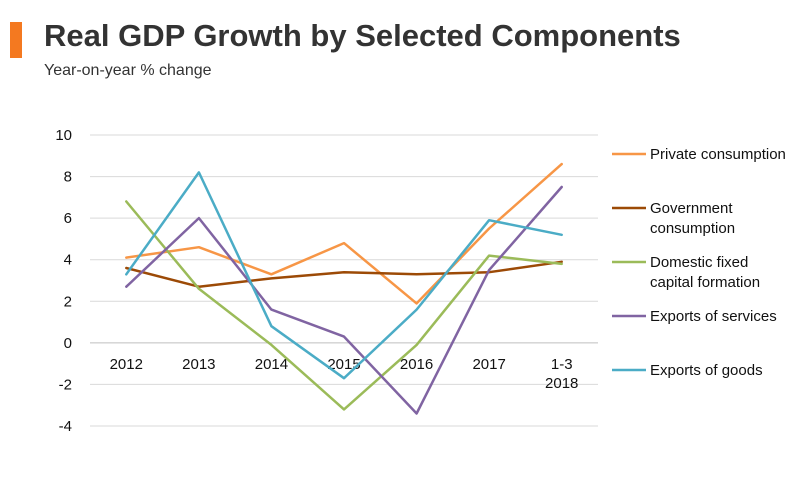 This screenshot has height=493, width=800. Describe the element at coordinates (65, 426) in the screenshot. I see `y-tick-label: -4` at that location.